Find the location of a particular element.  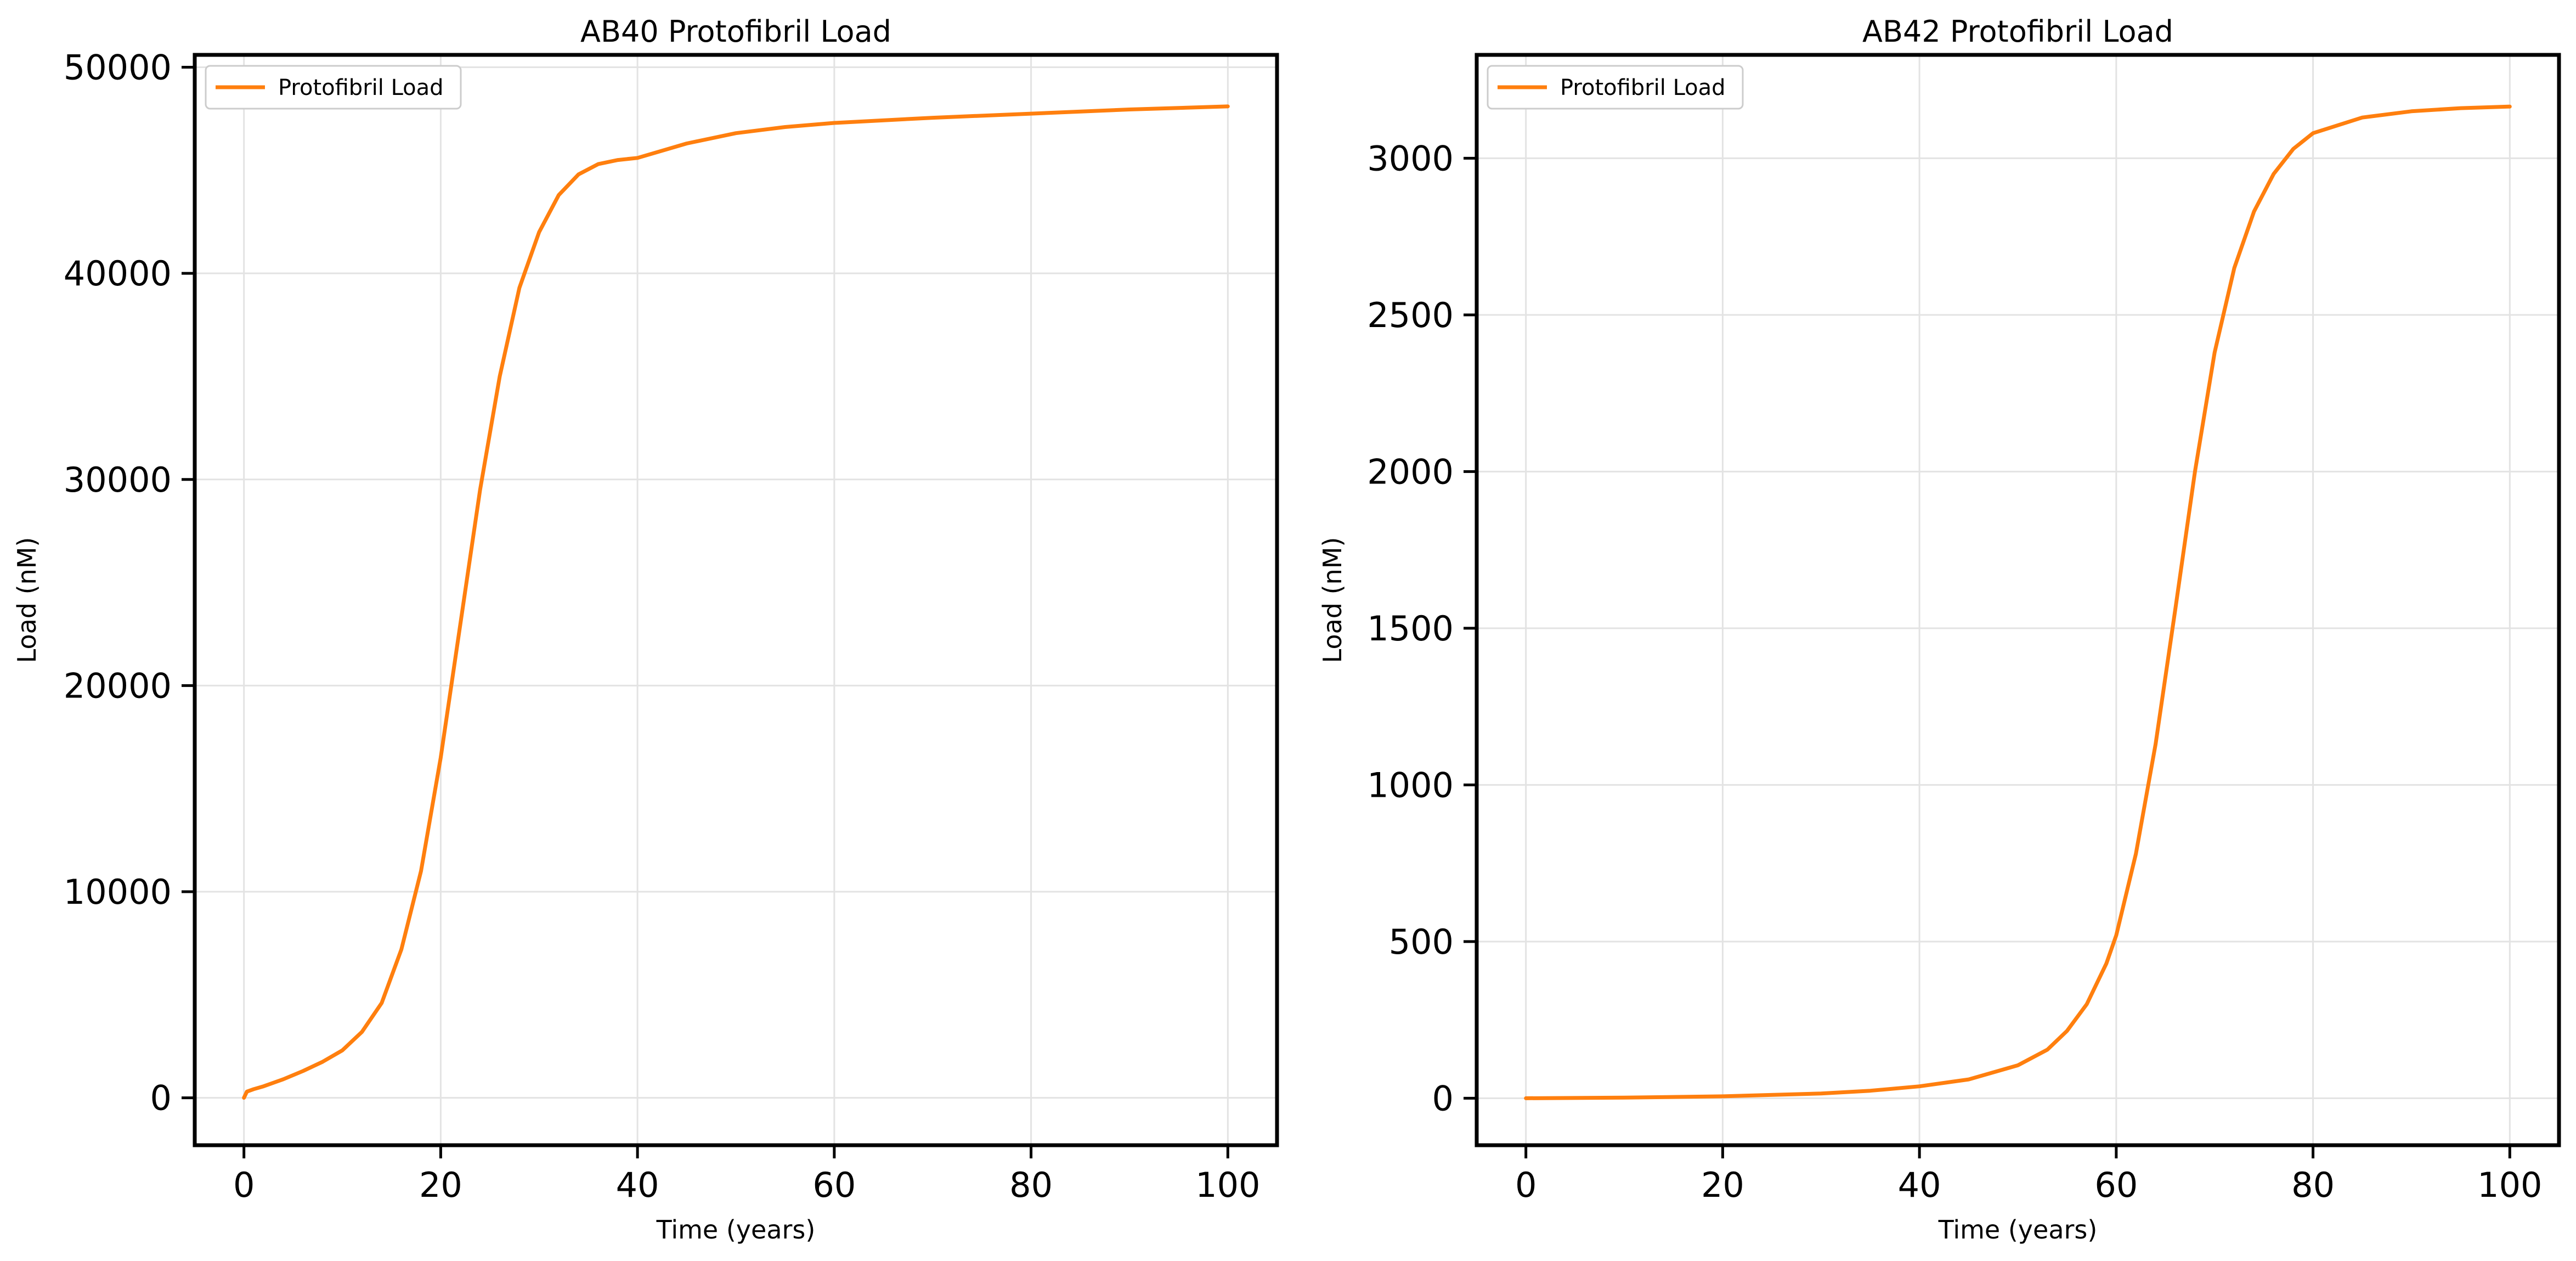

y-tick-label: 1500 is located at coordinates (1410, 629).